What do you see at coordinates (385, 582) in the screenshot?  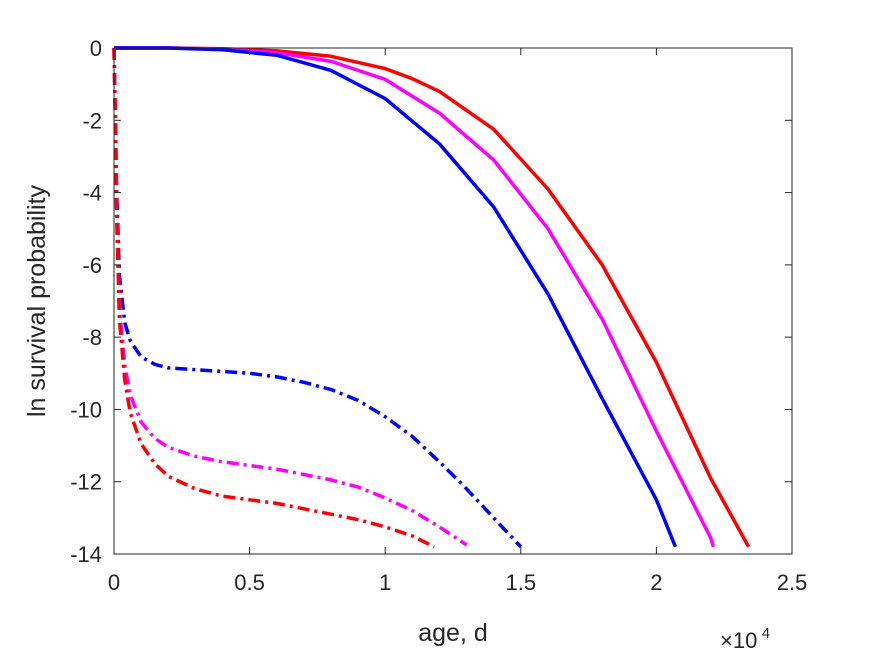 I see `x-tick-label: 1` at bounding box center [385, 582].